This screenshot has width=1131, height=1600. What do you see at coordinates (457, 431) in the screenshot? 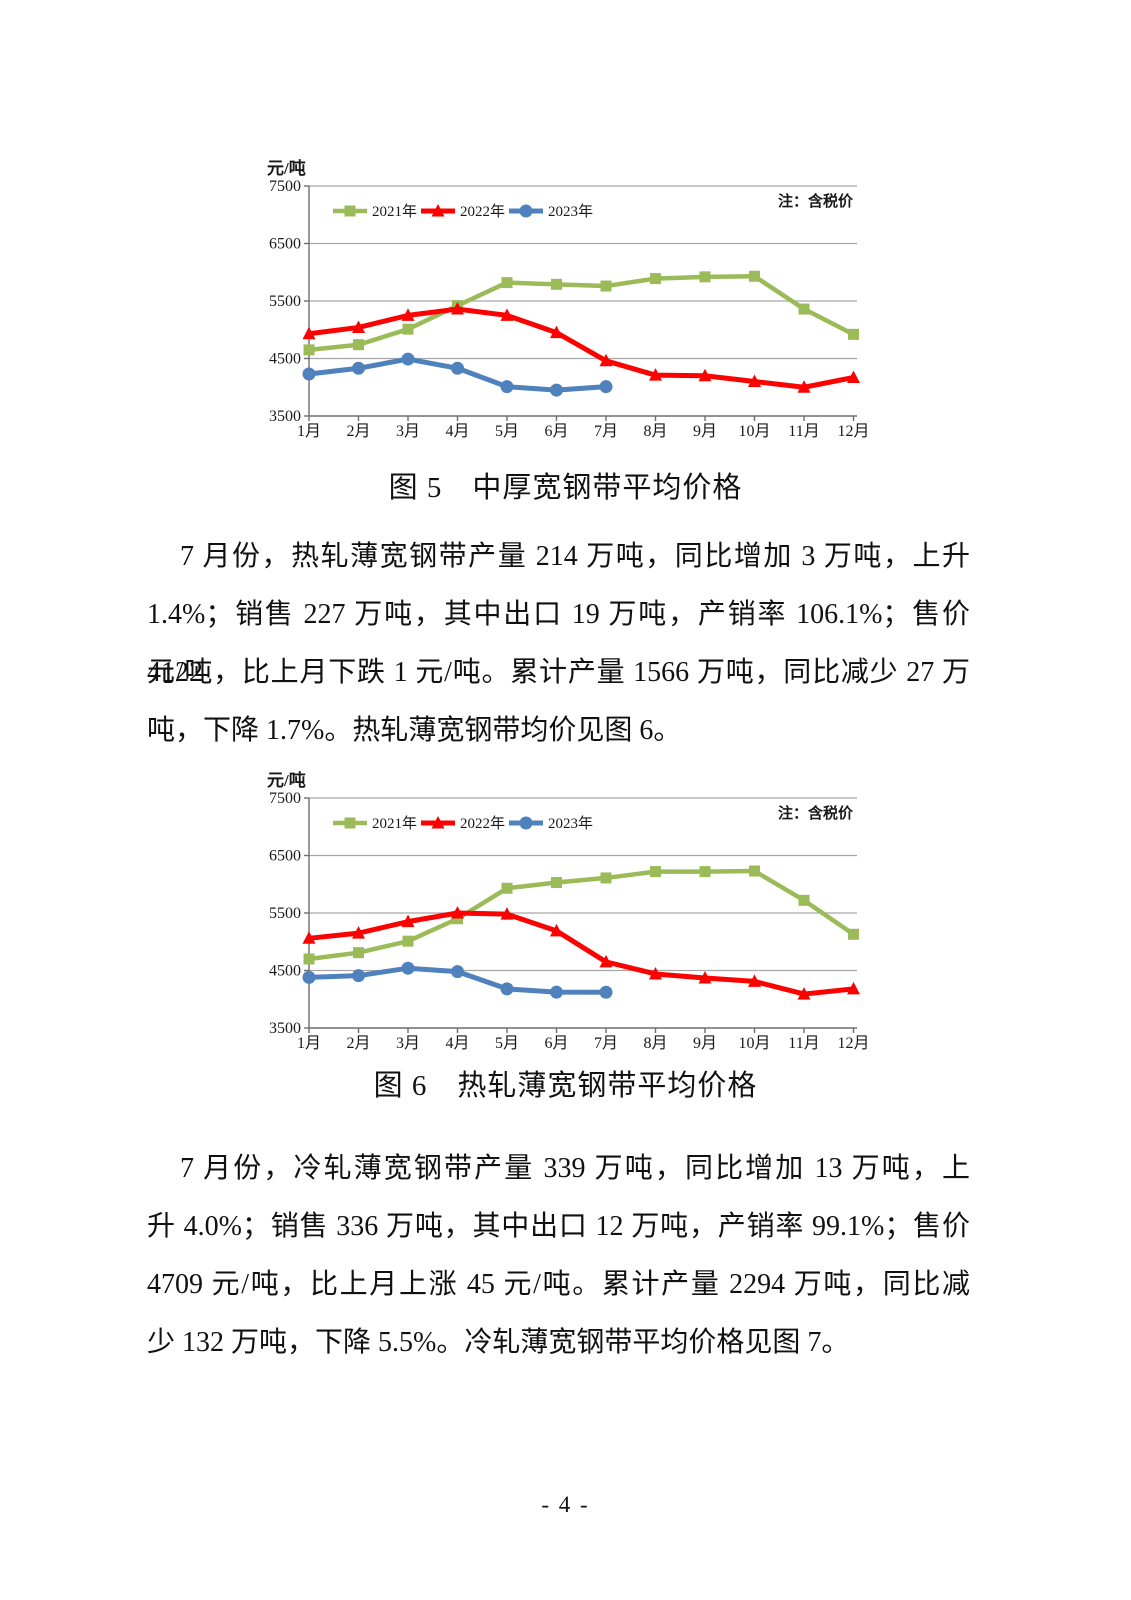
I see `x-tick-label: 4月` at bounding box center [457, 431].